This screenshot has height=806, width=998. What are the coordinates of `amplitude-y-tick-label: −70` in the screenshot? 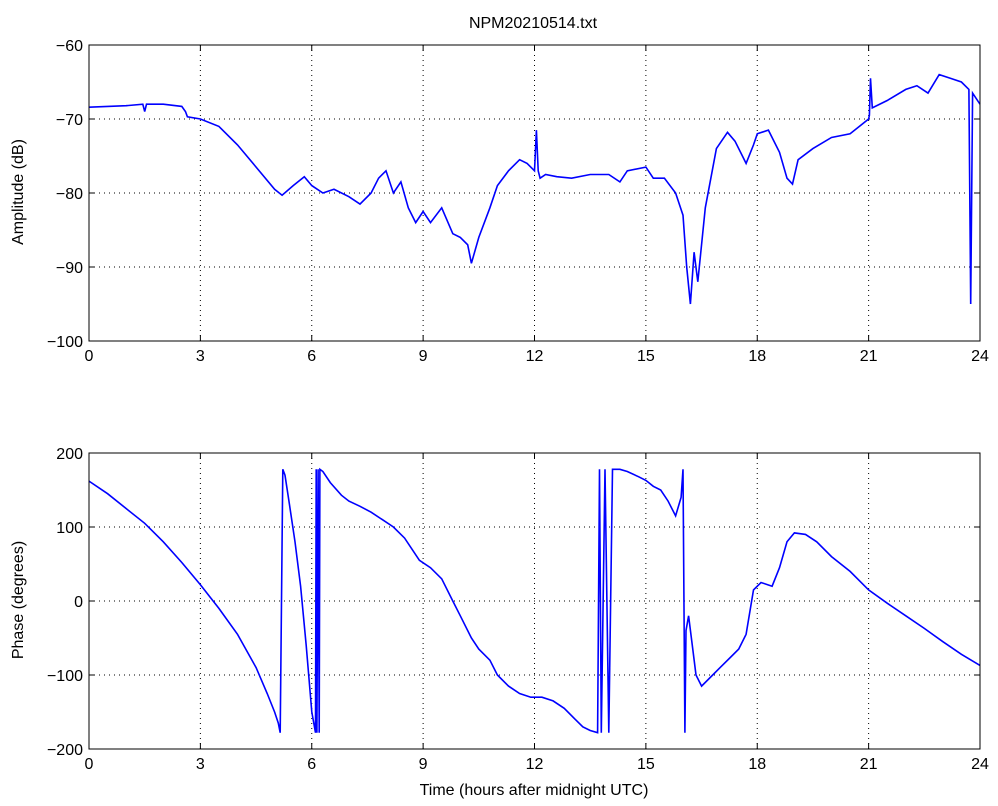 It's located at (69, 120).